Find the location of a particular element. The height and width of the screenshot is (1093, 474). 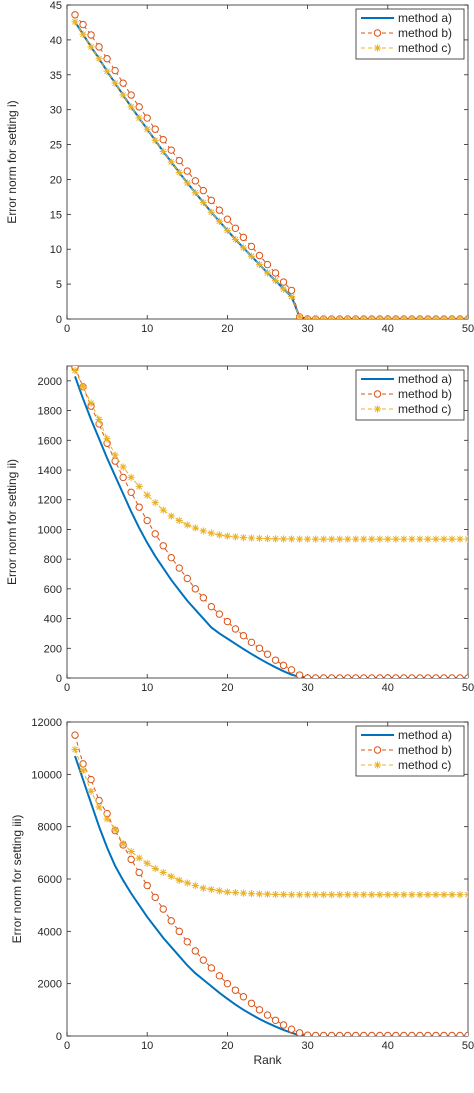

y-tick-label: 0 is located at coordinates (59, 679).